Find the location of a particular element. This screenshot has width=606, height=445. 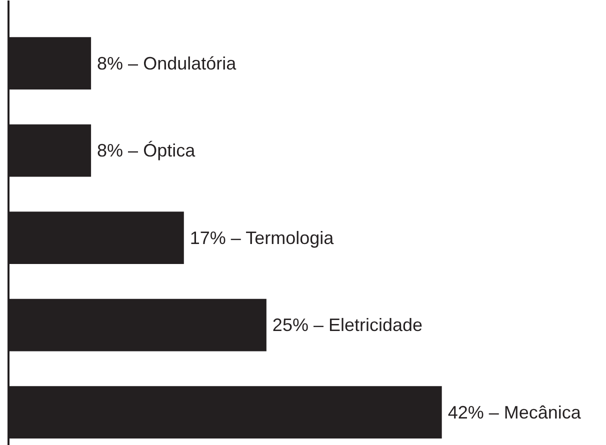

data-label: 8% – Óptica is located at coordinates (146, 150).